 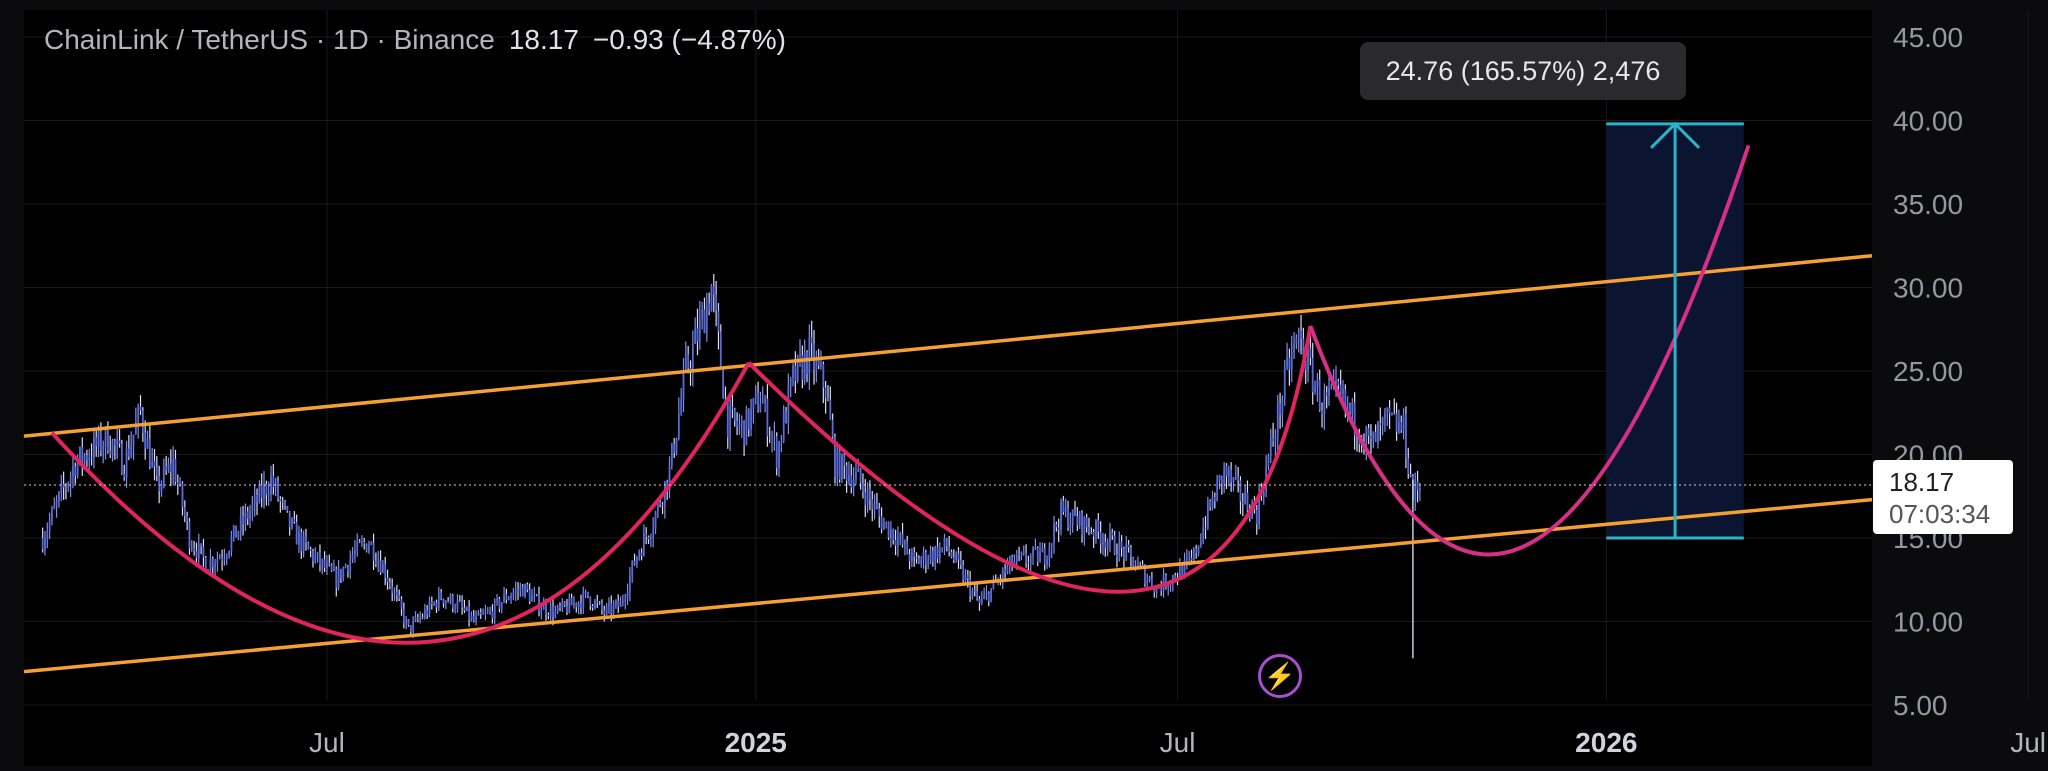 What do you see at coordinates (1943, 497) in the screenshot?
I see `price-tag: 18.17 07:03:34` at bounding box center [1943, 497].